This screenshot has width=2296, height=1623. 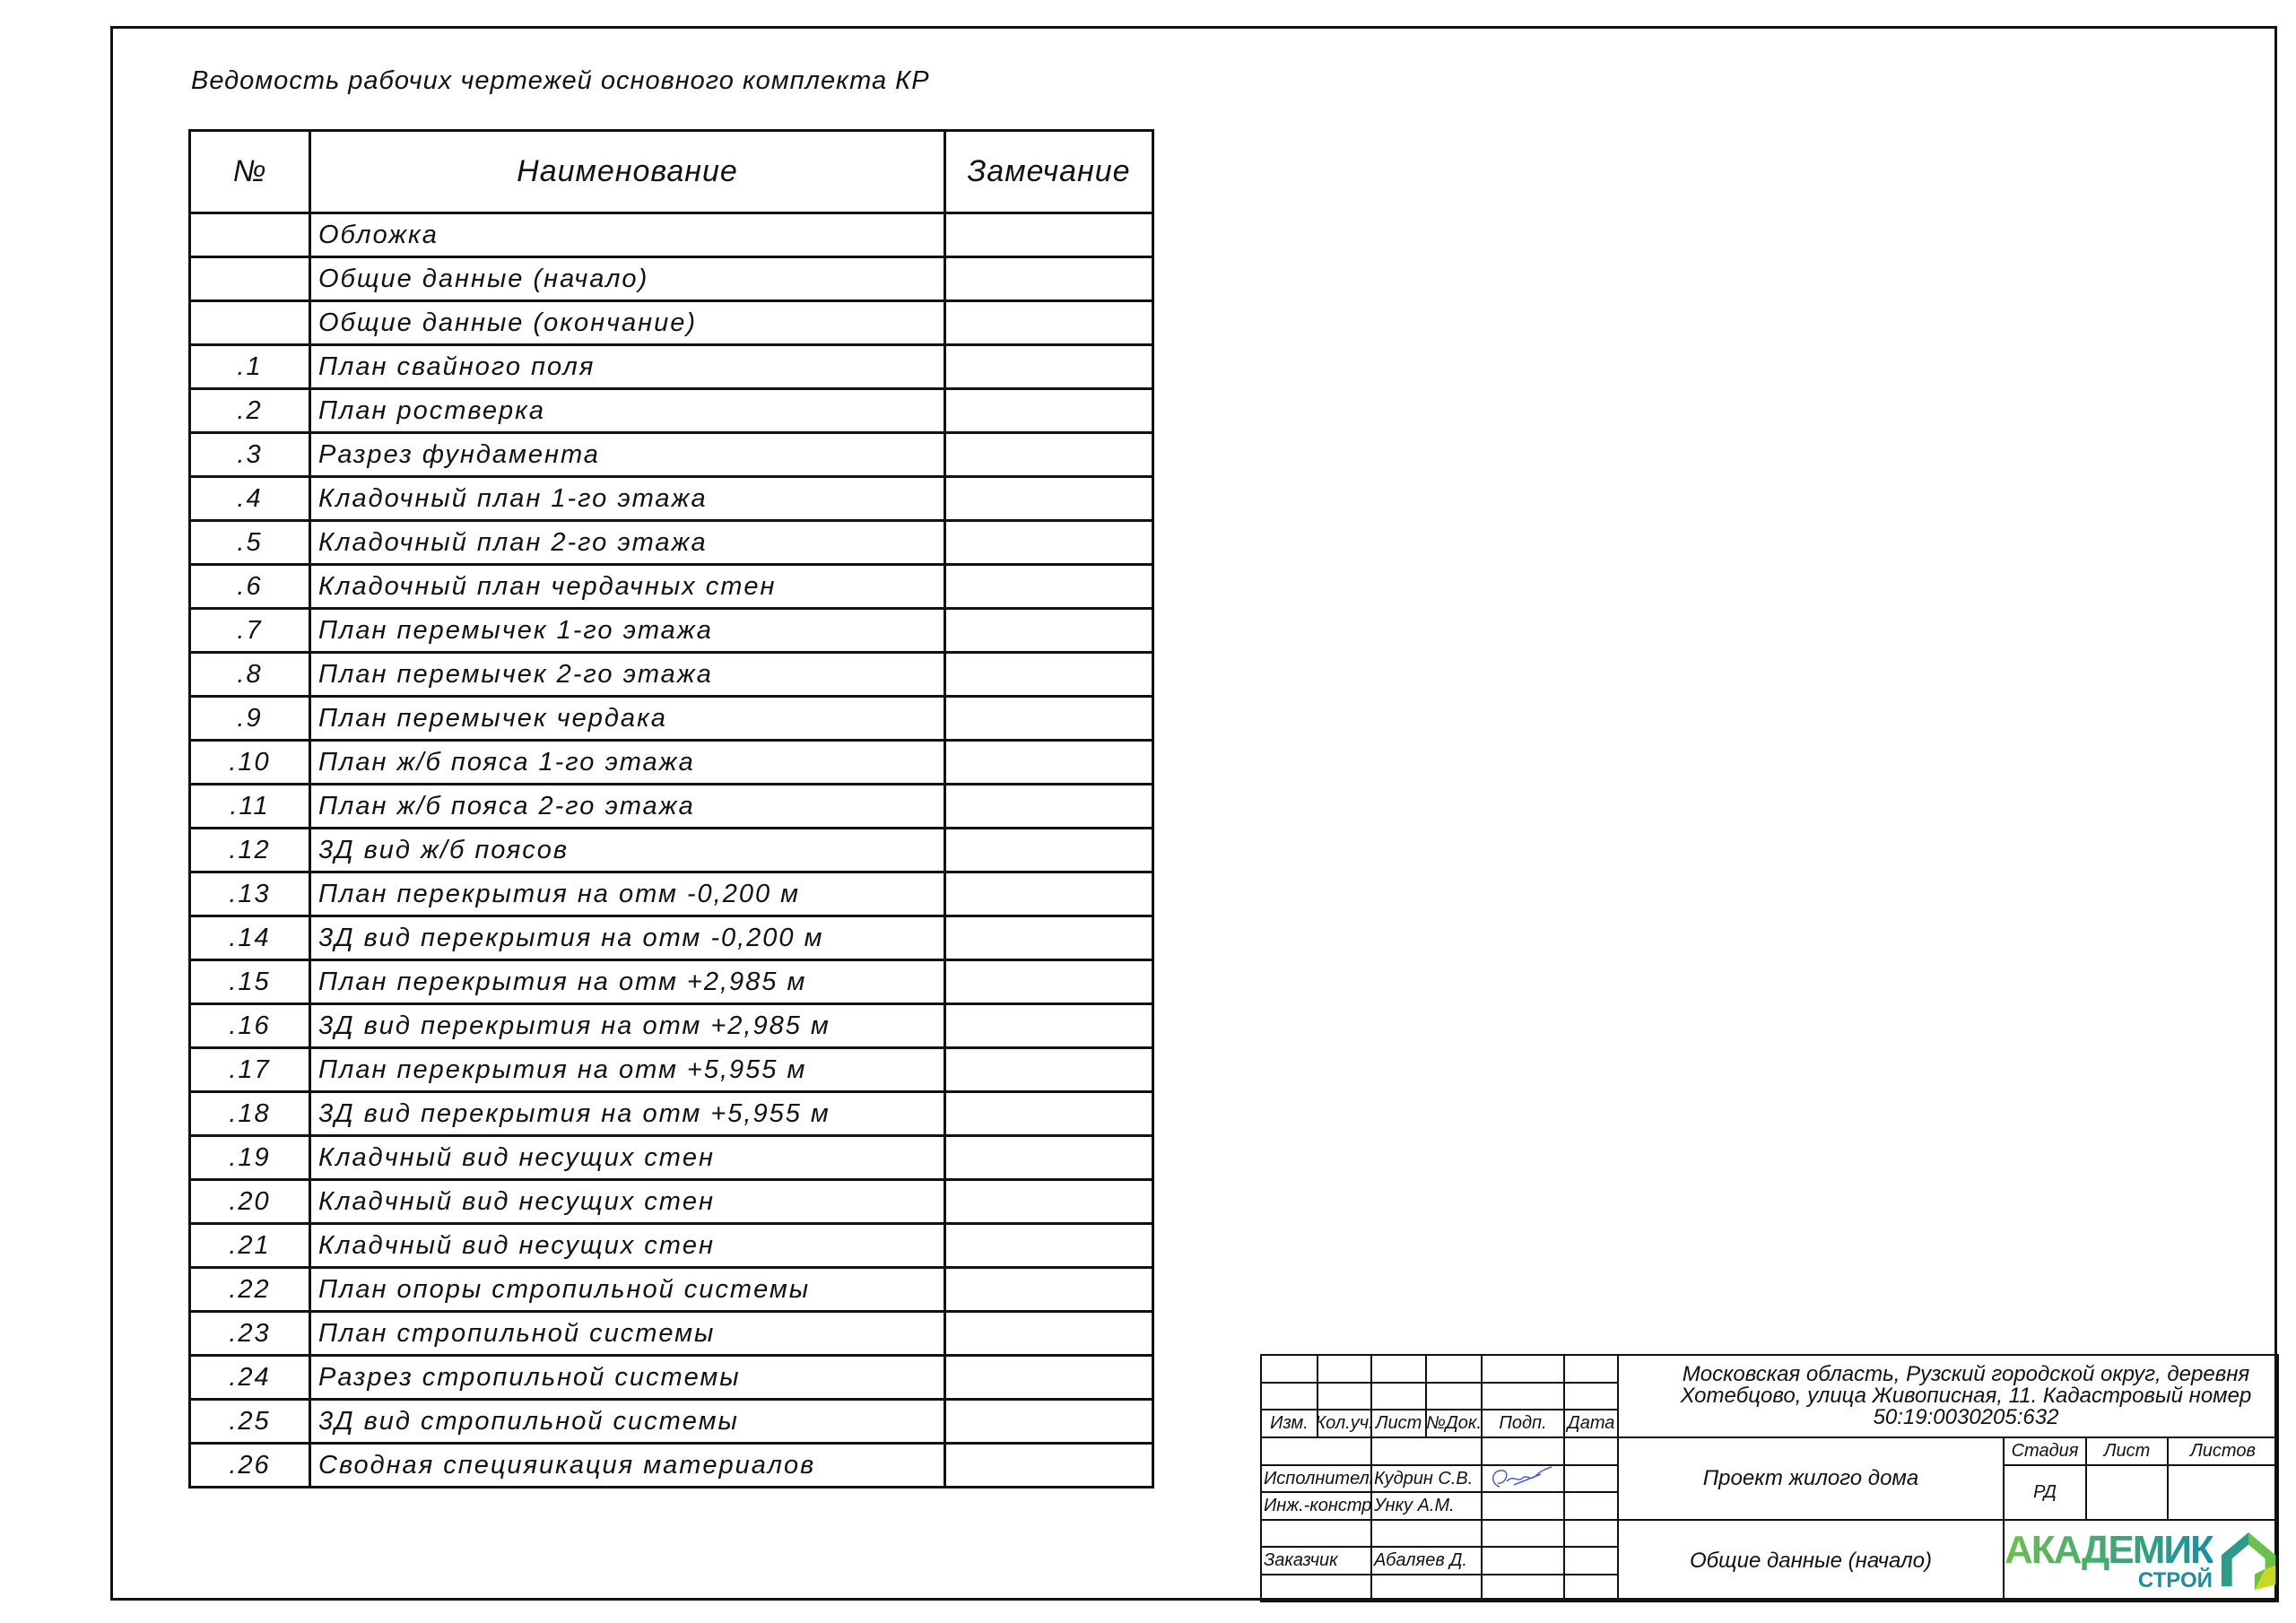 I want to click on row-name: Общие данные (начало), so click(x=627, y=279).